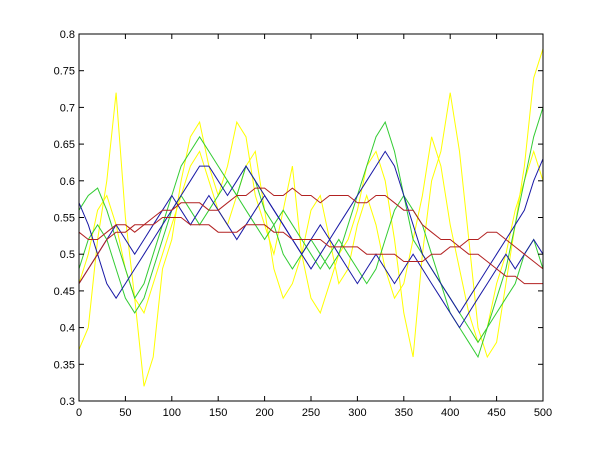 Image resolution: width=600 pixels, height=450 pixels. I want to click on y-tick-label: 0.35, so click(64, 365).